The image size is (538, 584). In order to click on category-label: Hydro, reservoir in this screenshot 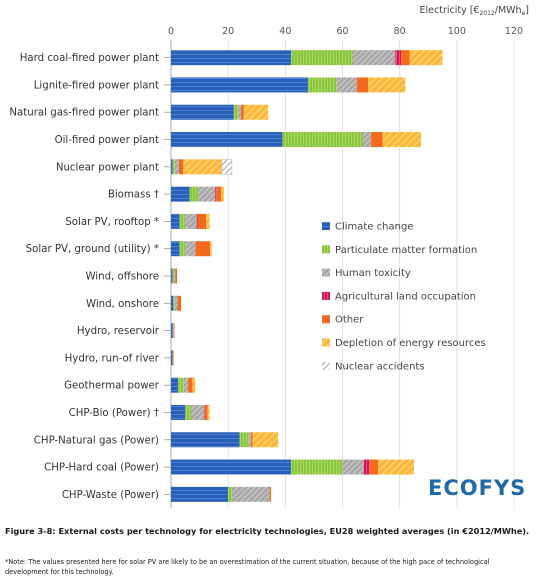, I will do `click(118, 331)`.